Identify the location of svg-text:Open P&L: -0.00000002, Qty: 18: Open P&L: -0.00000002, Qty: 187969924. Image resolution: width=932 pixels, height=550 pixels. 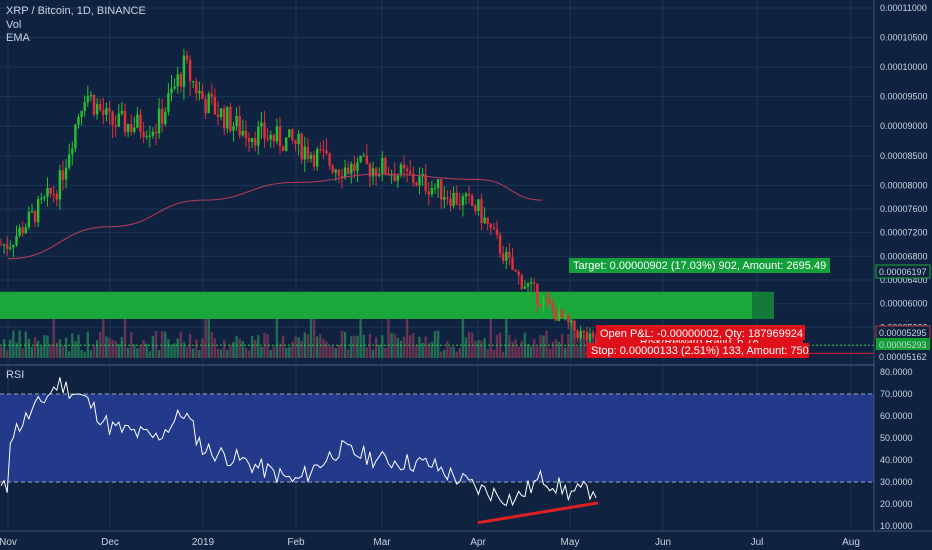
(701, 334).